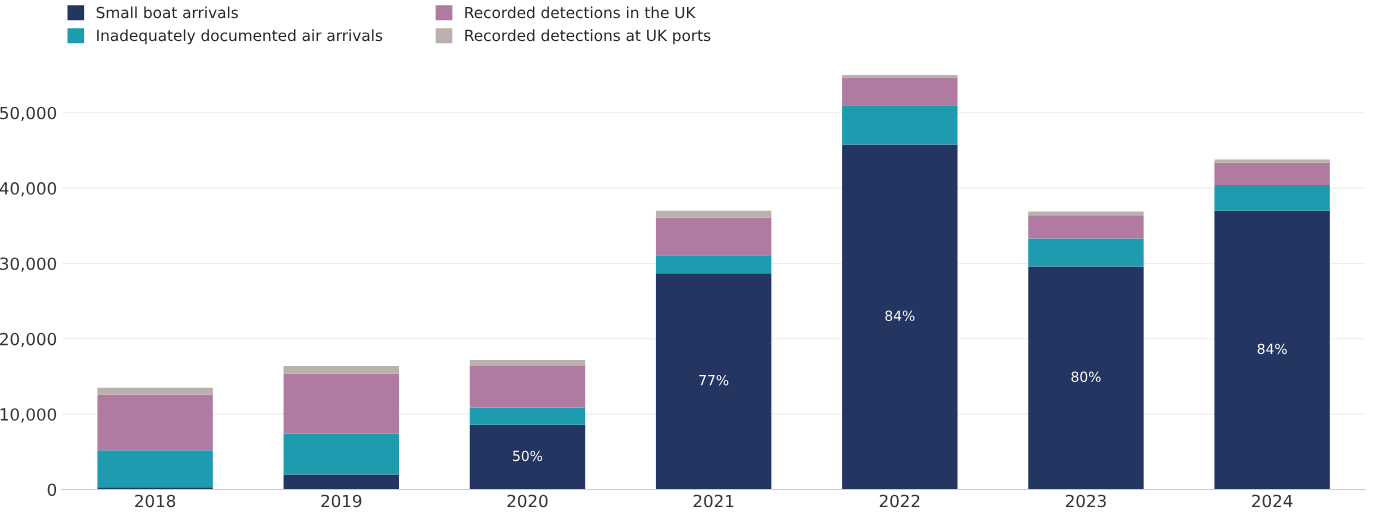 The width and height of the screenshot is (1379, 518). Describe the element at coordinates (28, 415) in the screenshot. I see `y-tick-label: 10,000` at that location.